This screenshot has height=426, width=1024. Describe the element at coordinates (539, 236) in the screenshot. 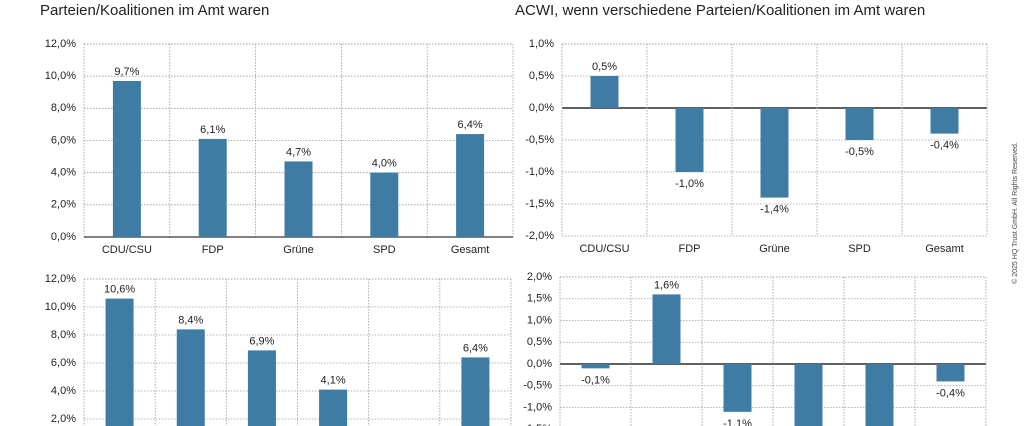

I see `y-tick-label: -2,0%` at that location.